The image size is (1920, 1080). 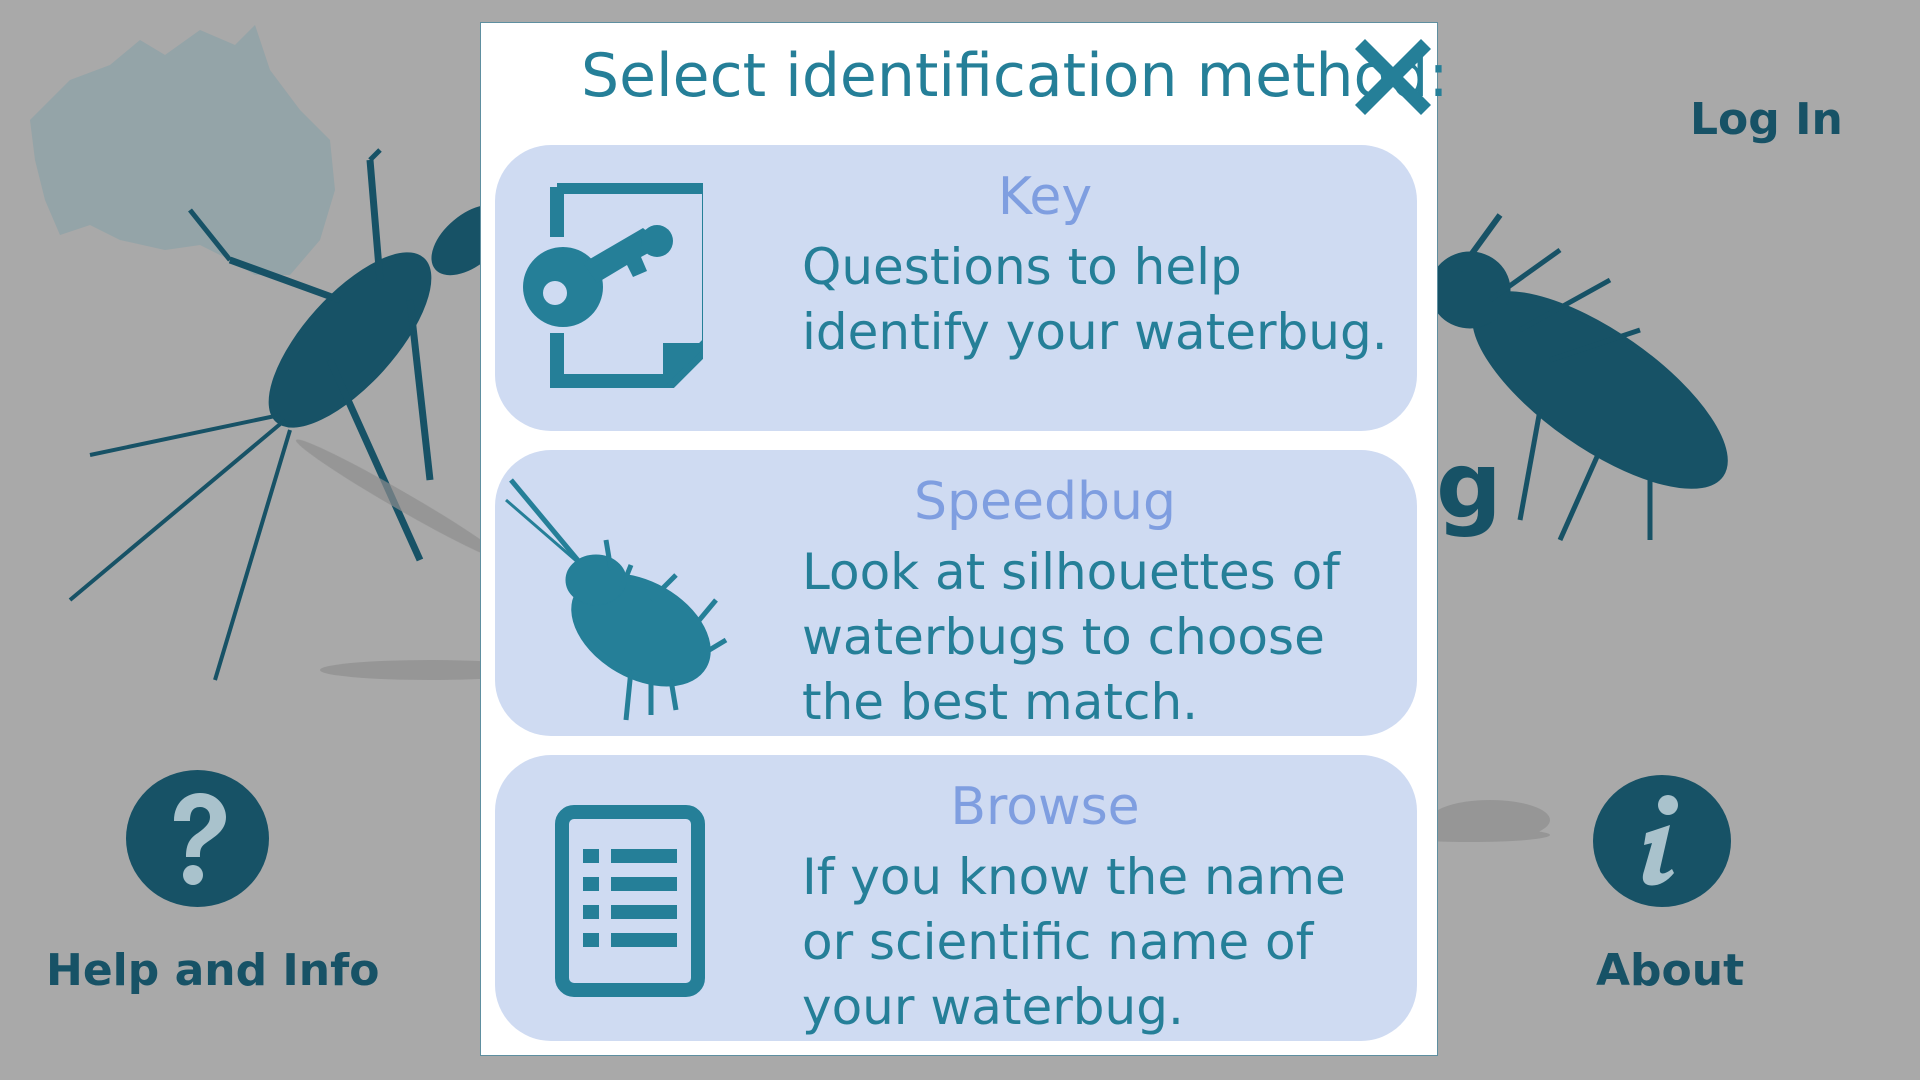 I want to click on dialog-title: Select identification method:, so click(x=1015, y=76).